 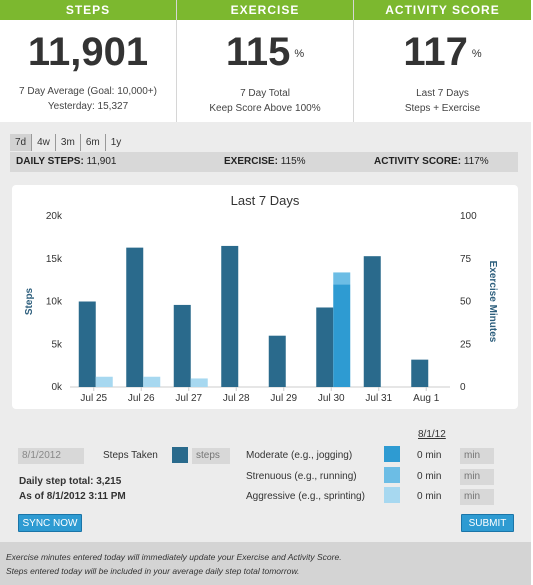 I want to click on x-tick-label: Jul 28, so click(x=236, y=398).